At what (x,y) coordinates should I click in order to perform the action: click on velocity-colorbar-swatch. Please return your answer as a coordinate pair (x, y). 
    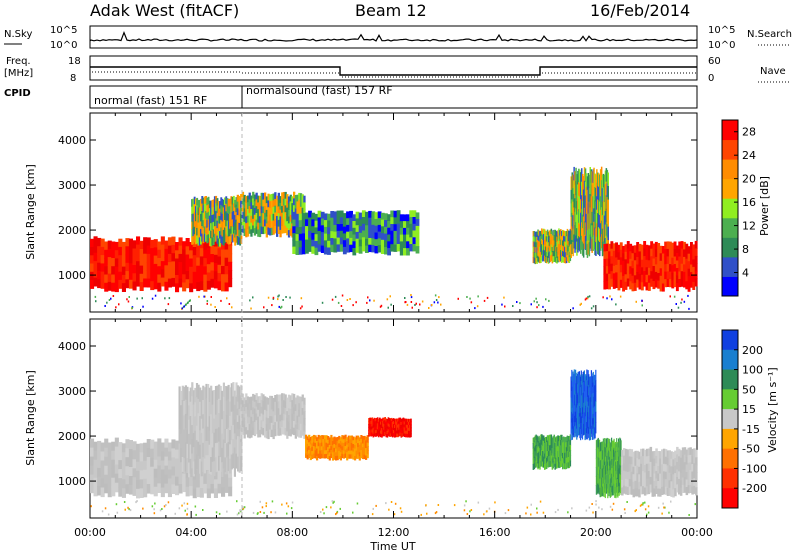
    Looking at the image, I should click on (730, 439).